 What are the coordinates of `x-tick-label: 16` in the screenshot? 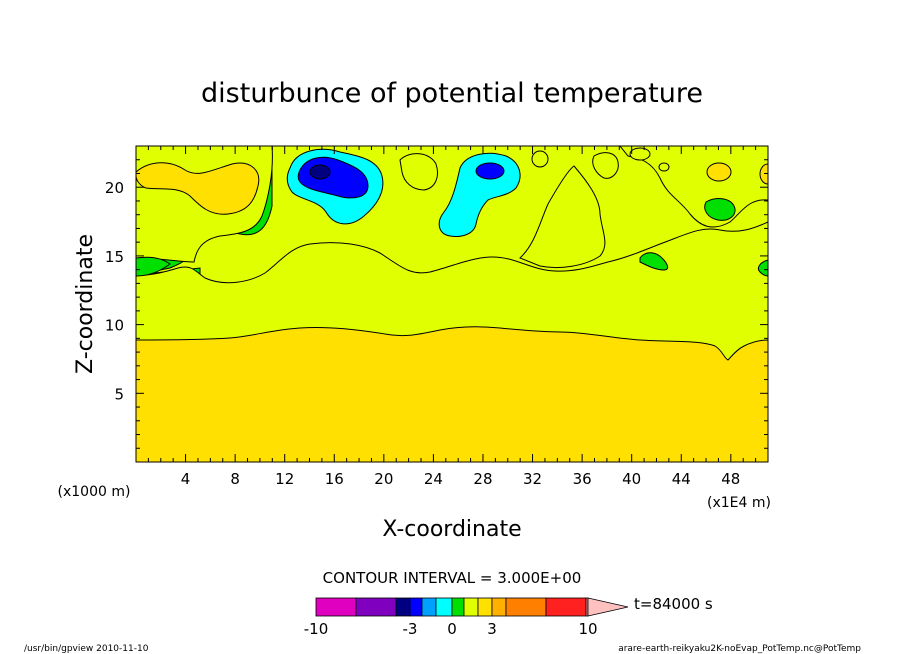 It's located at (334, 479).